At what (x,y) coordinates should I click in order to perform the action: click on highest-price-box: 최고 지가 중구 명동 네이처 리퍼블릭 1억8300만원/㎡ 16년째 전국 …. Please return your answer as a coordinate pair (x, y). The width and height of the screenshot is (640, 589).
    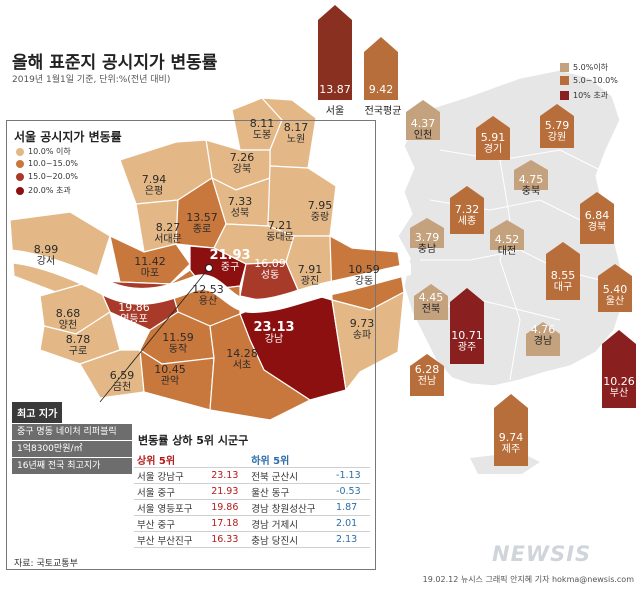
    Looking at the image, I should click on (72, 438).